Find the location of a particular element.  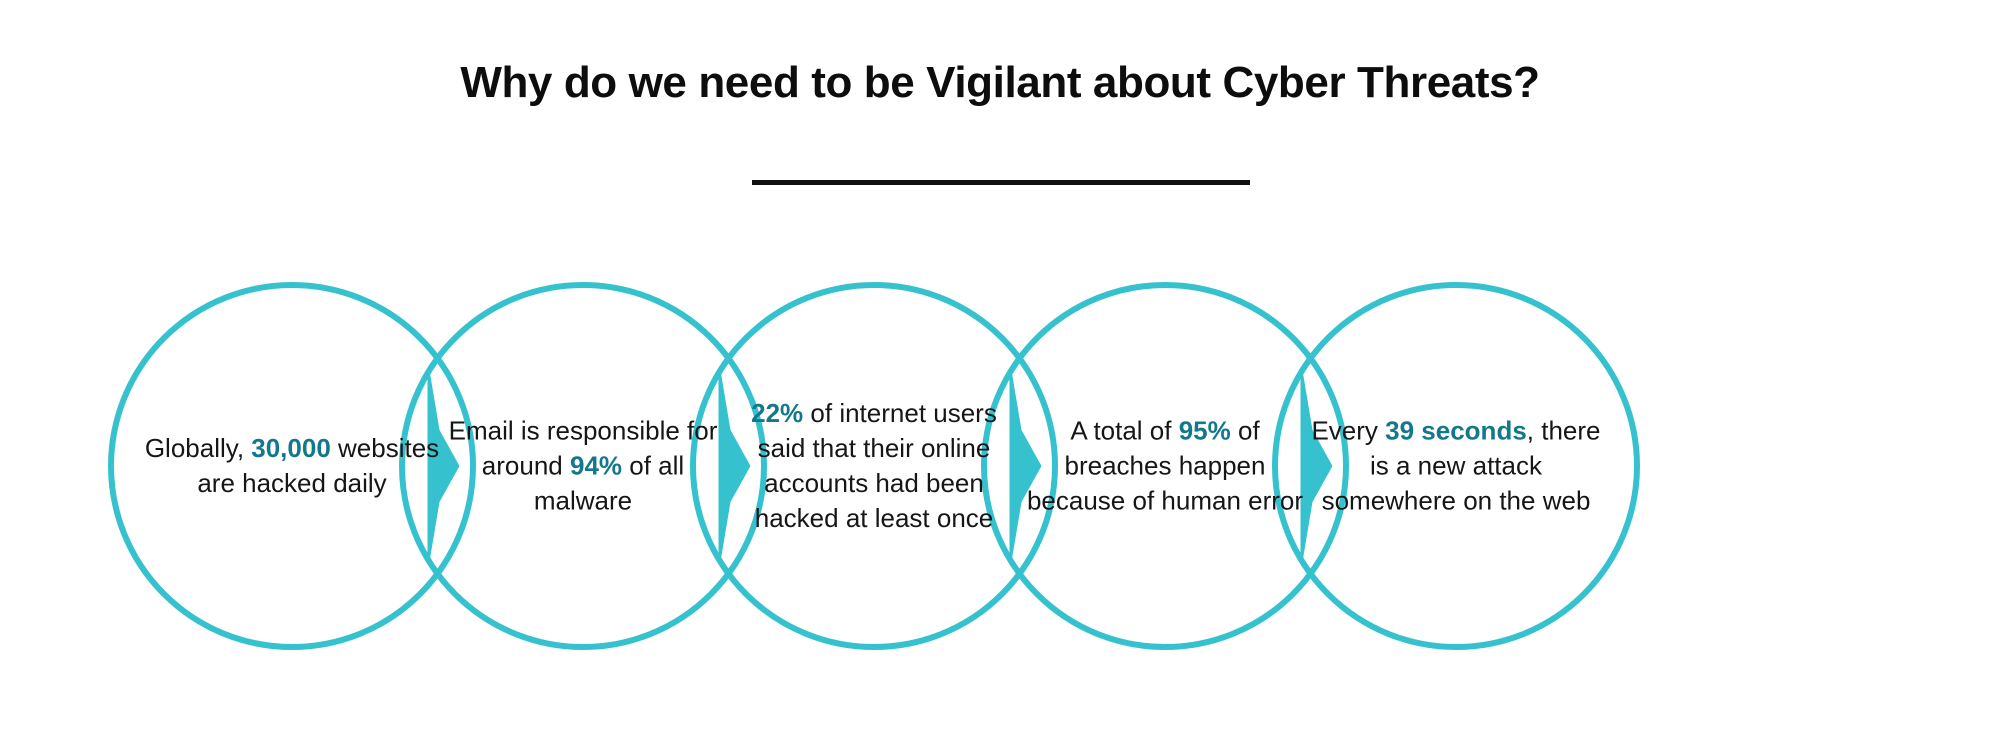

highlight-stat: 95% is located at coordinates (1204, 430).